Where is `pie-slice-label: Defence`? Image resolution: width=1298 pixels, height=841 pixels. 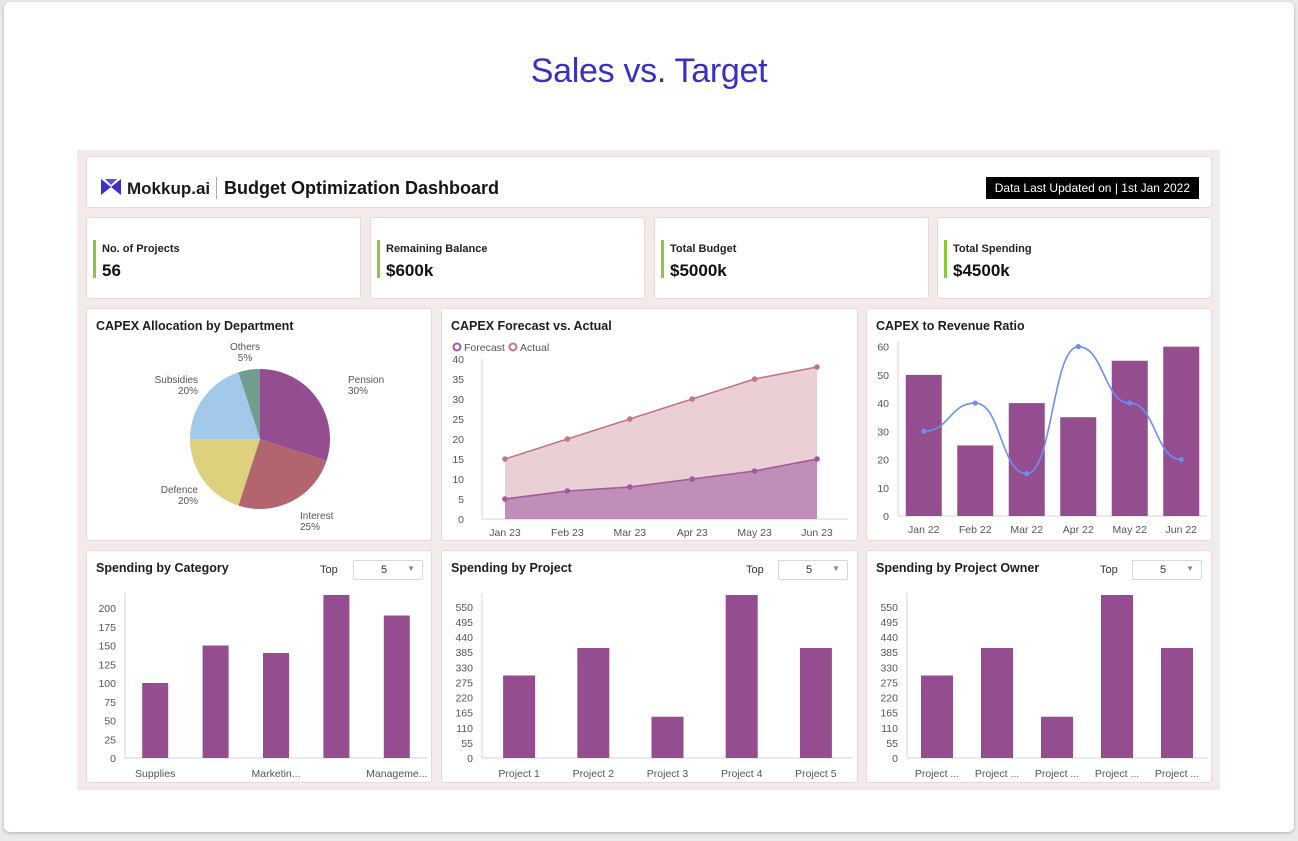
pie-slice-label: Defence is located at coordinates (180, 490).